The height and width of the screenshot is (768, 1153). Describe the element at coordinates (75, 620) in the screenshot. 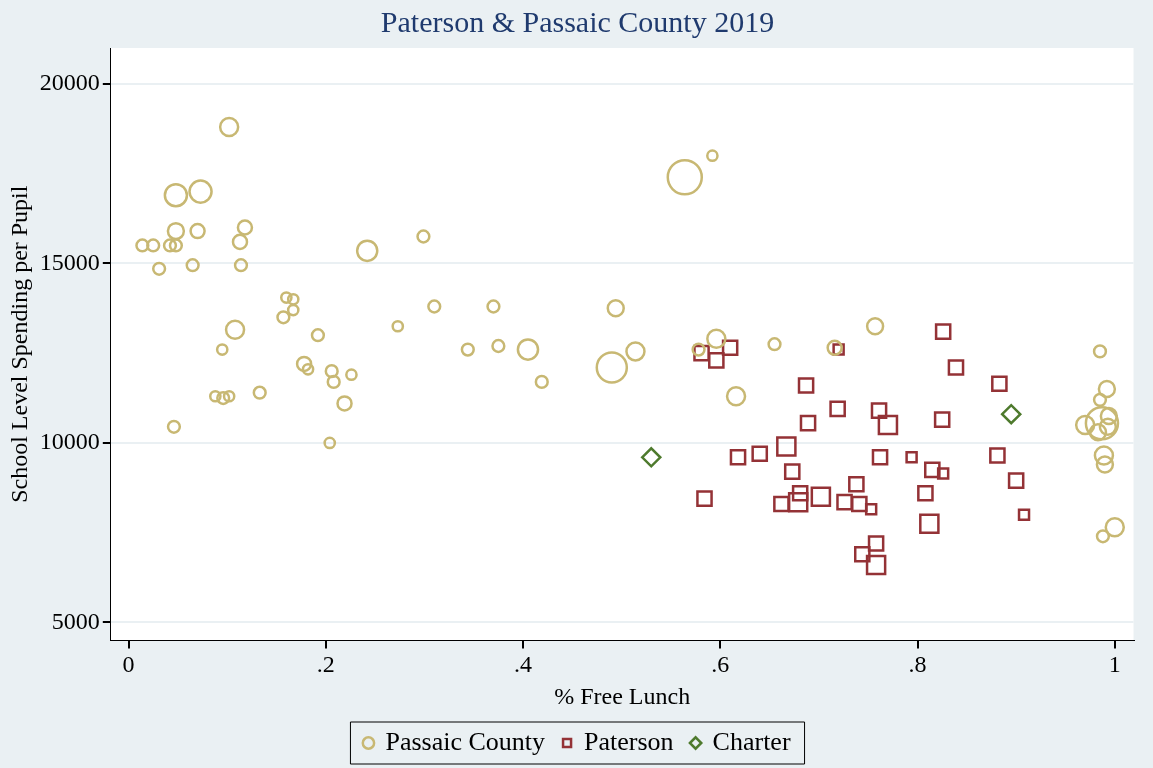

I see `y-tick-label: 5000` at that location.